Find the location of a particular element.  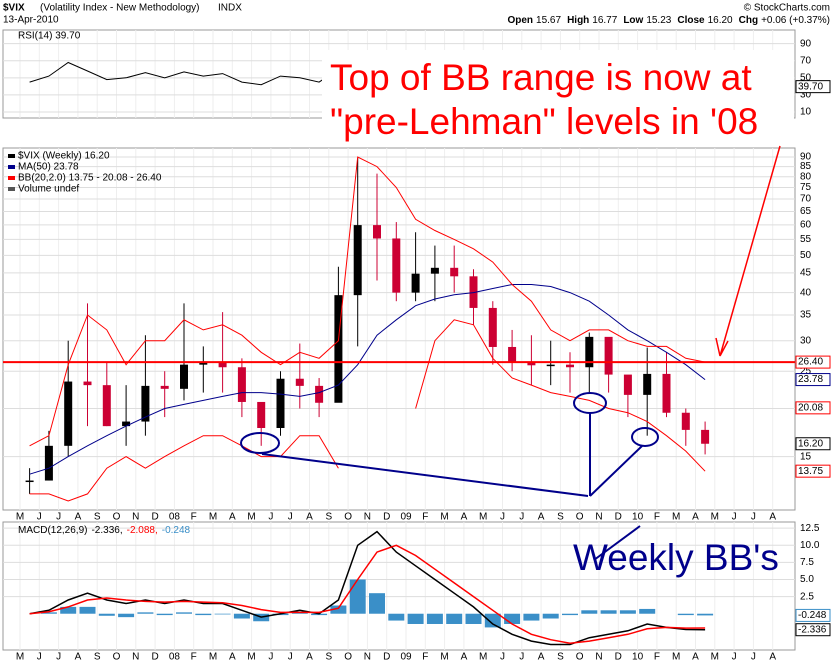

value-tag-label: 23.78 is located at coordinates (810, 379).